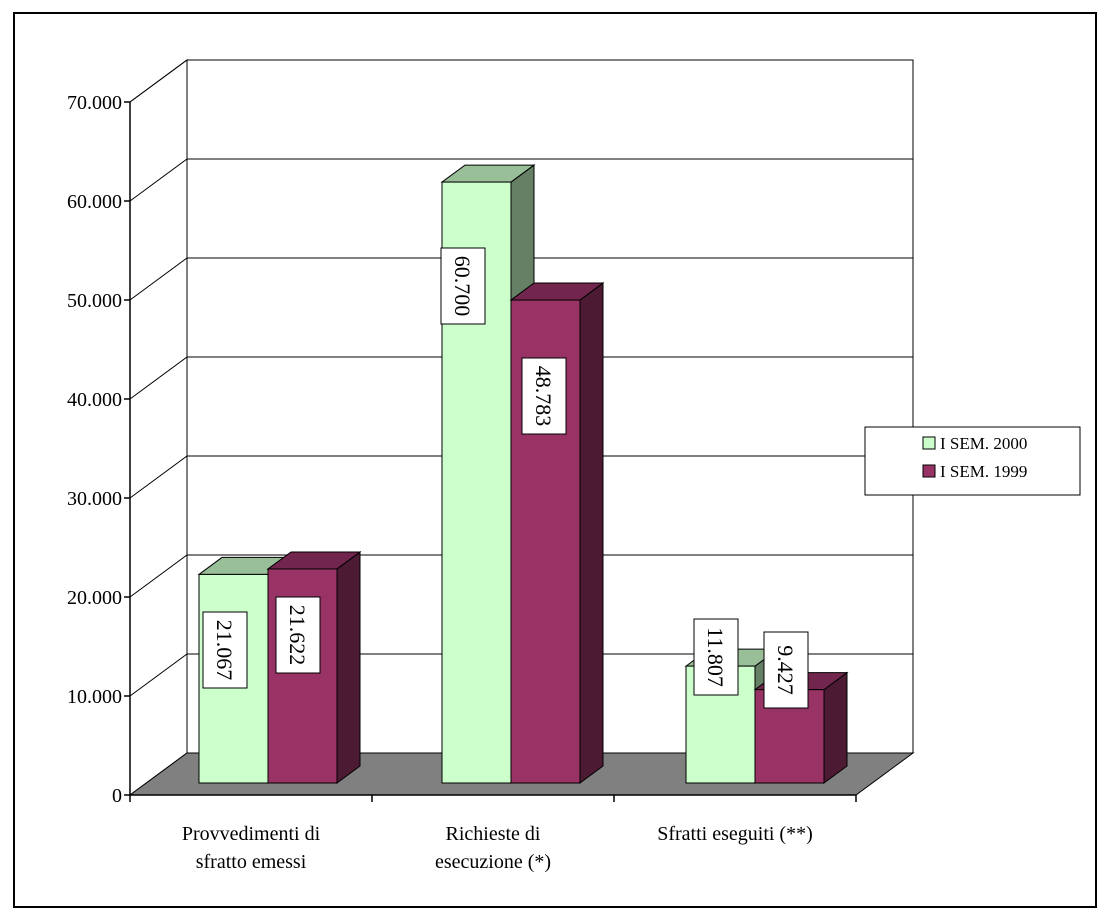 The width and height of the screenshot is (1113, 921). What do you see at coordinates (493, 862) in the screenshot?
I see `x-tick-label: esecuzione (*)` at bounding box center [493, 862].